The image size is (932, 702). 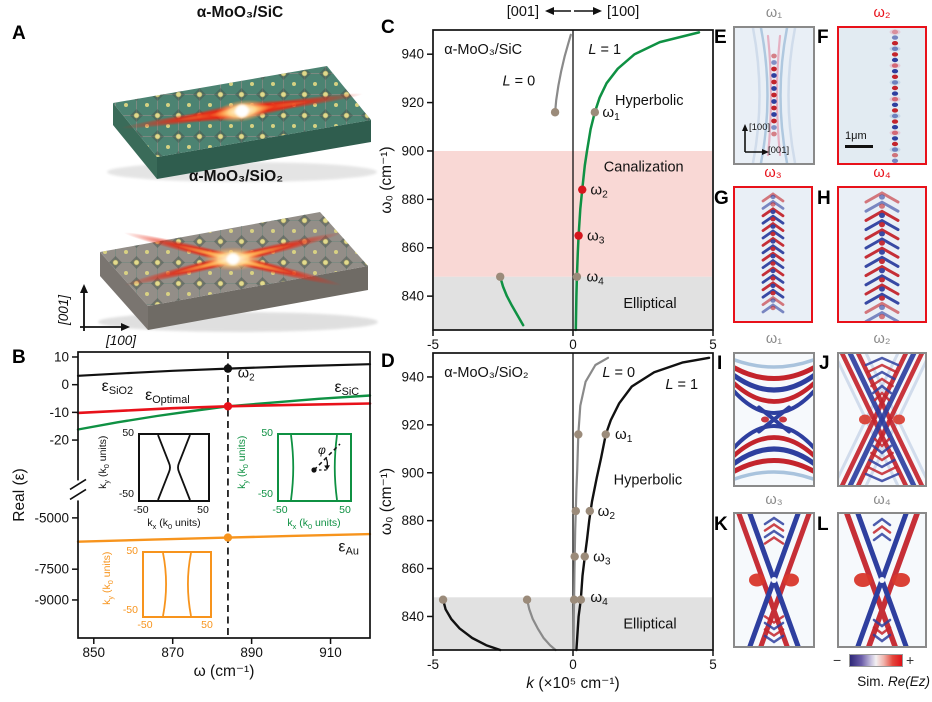 I want to click on slab-sio2, so click(x=238, y=272).